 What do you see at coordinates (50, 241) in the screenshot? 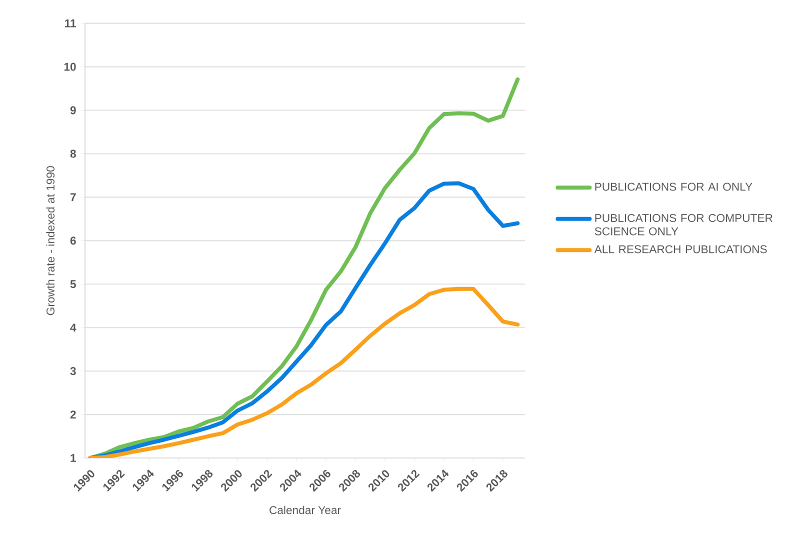
I see `y-axis-title: Growth rate - indexed at 1990` at bounding box center [50, 241].